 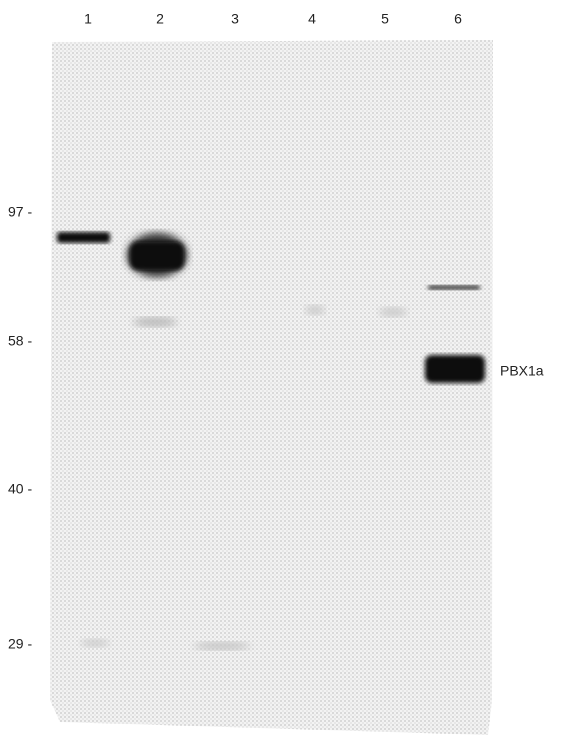 I want to click on lane-label: 5, so click(x=385, y=19).